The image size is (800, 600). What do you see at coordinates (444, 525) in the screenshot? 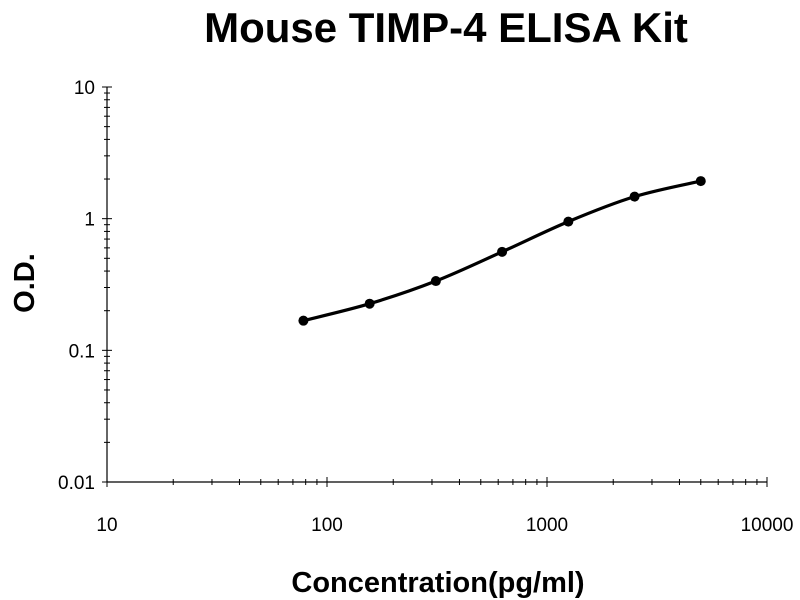
I see `x-tick-labels: 10 100 1000 10000` at bounding box center [444, 525].